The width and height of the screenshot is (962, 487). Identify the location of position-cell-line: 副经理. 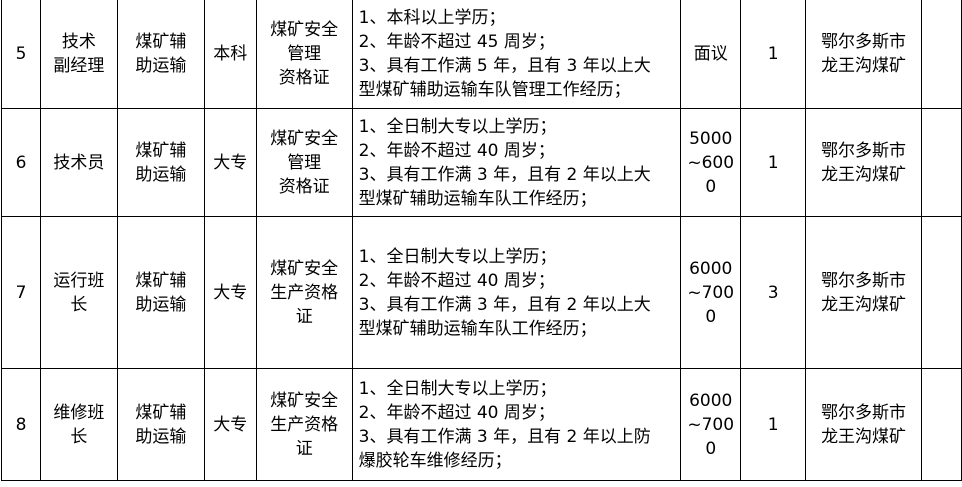
(79, 65).